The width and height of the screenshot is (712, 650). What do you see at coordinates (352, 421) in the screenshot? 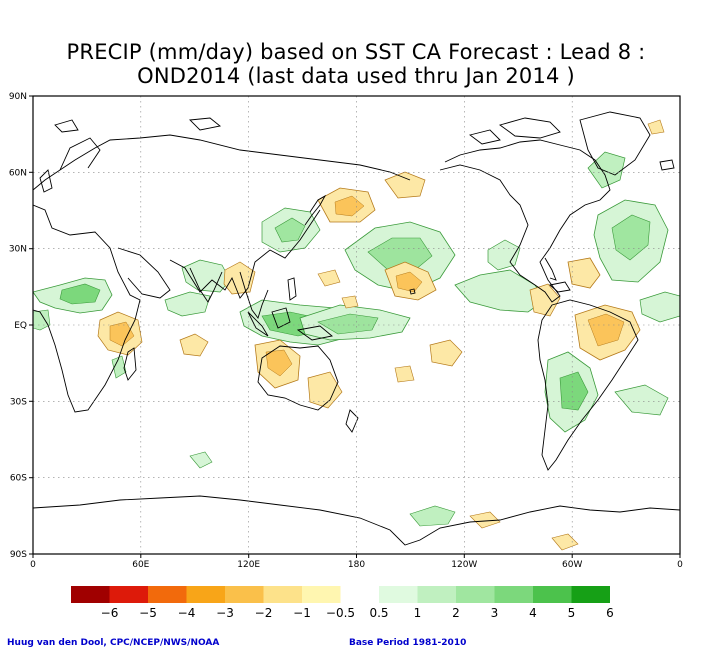
I see `coast-new-zealand` at bounding box center [352, 421].